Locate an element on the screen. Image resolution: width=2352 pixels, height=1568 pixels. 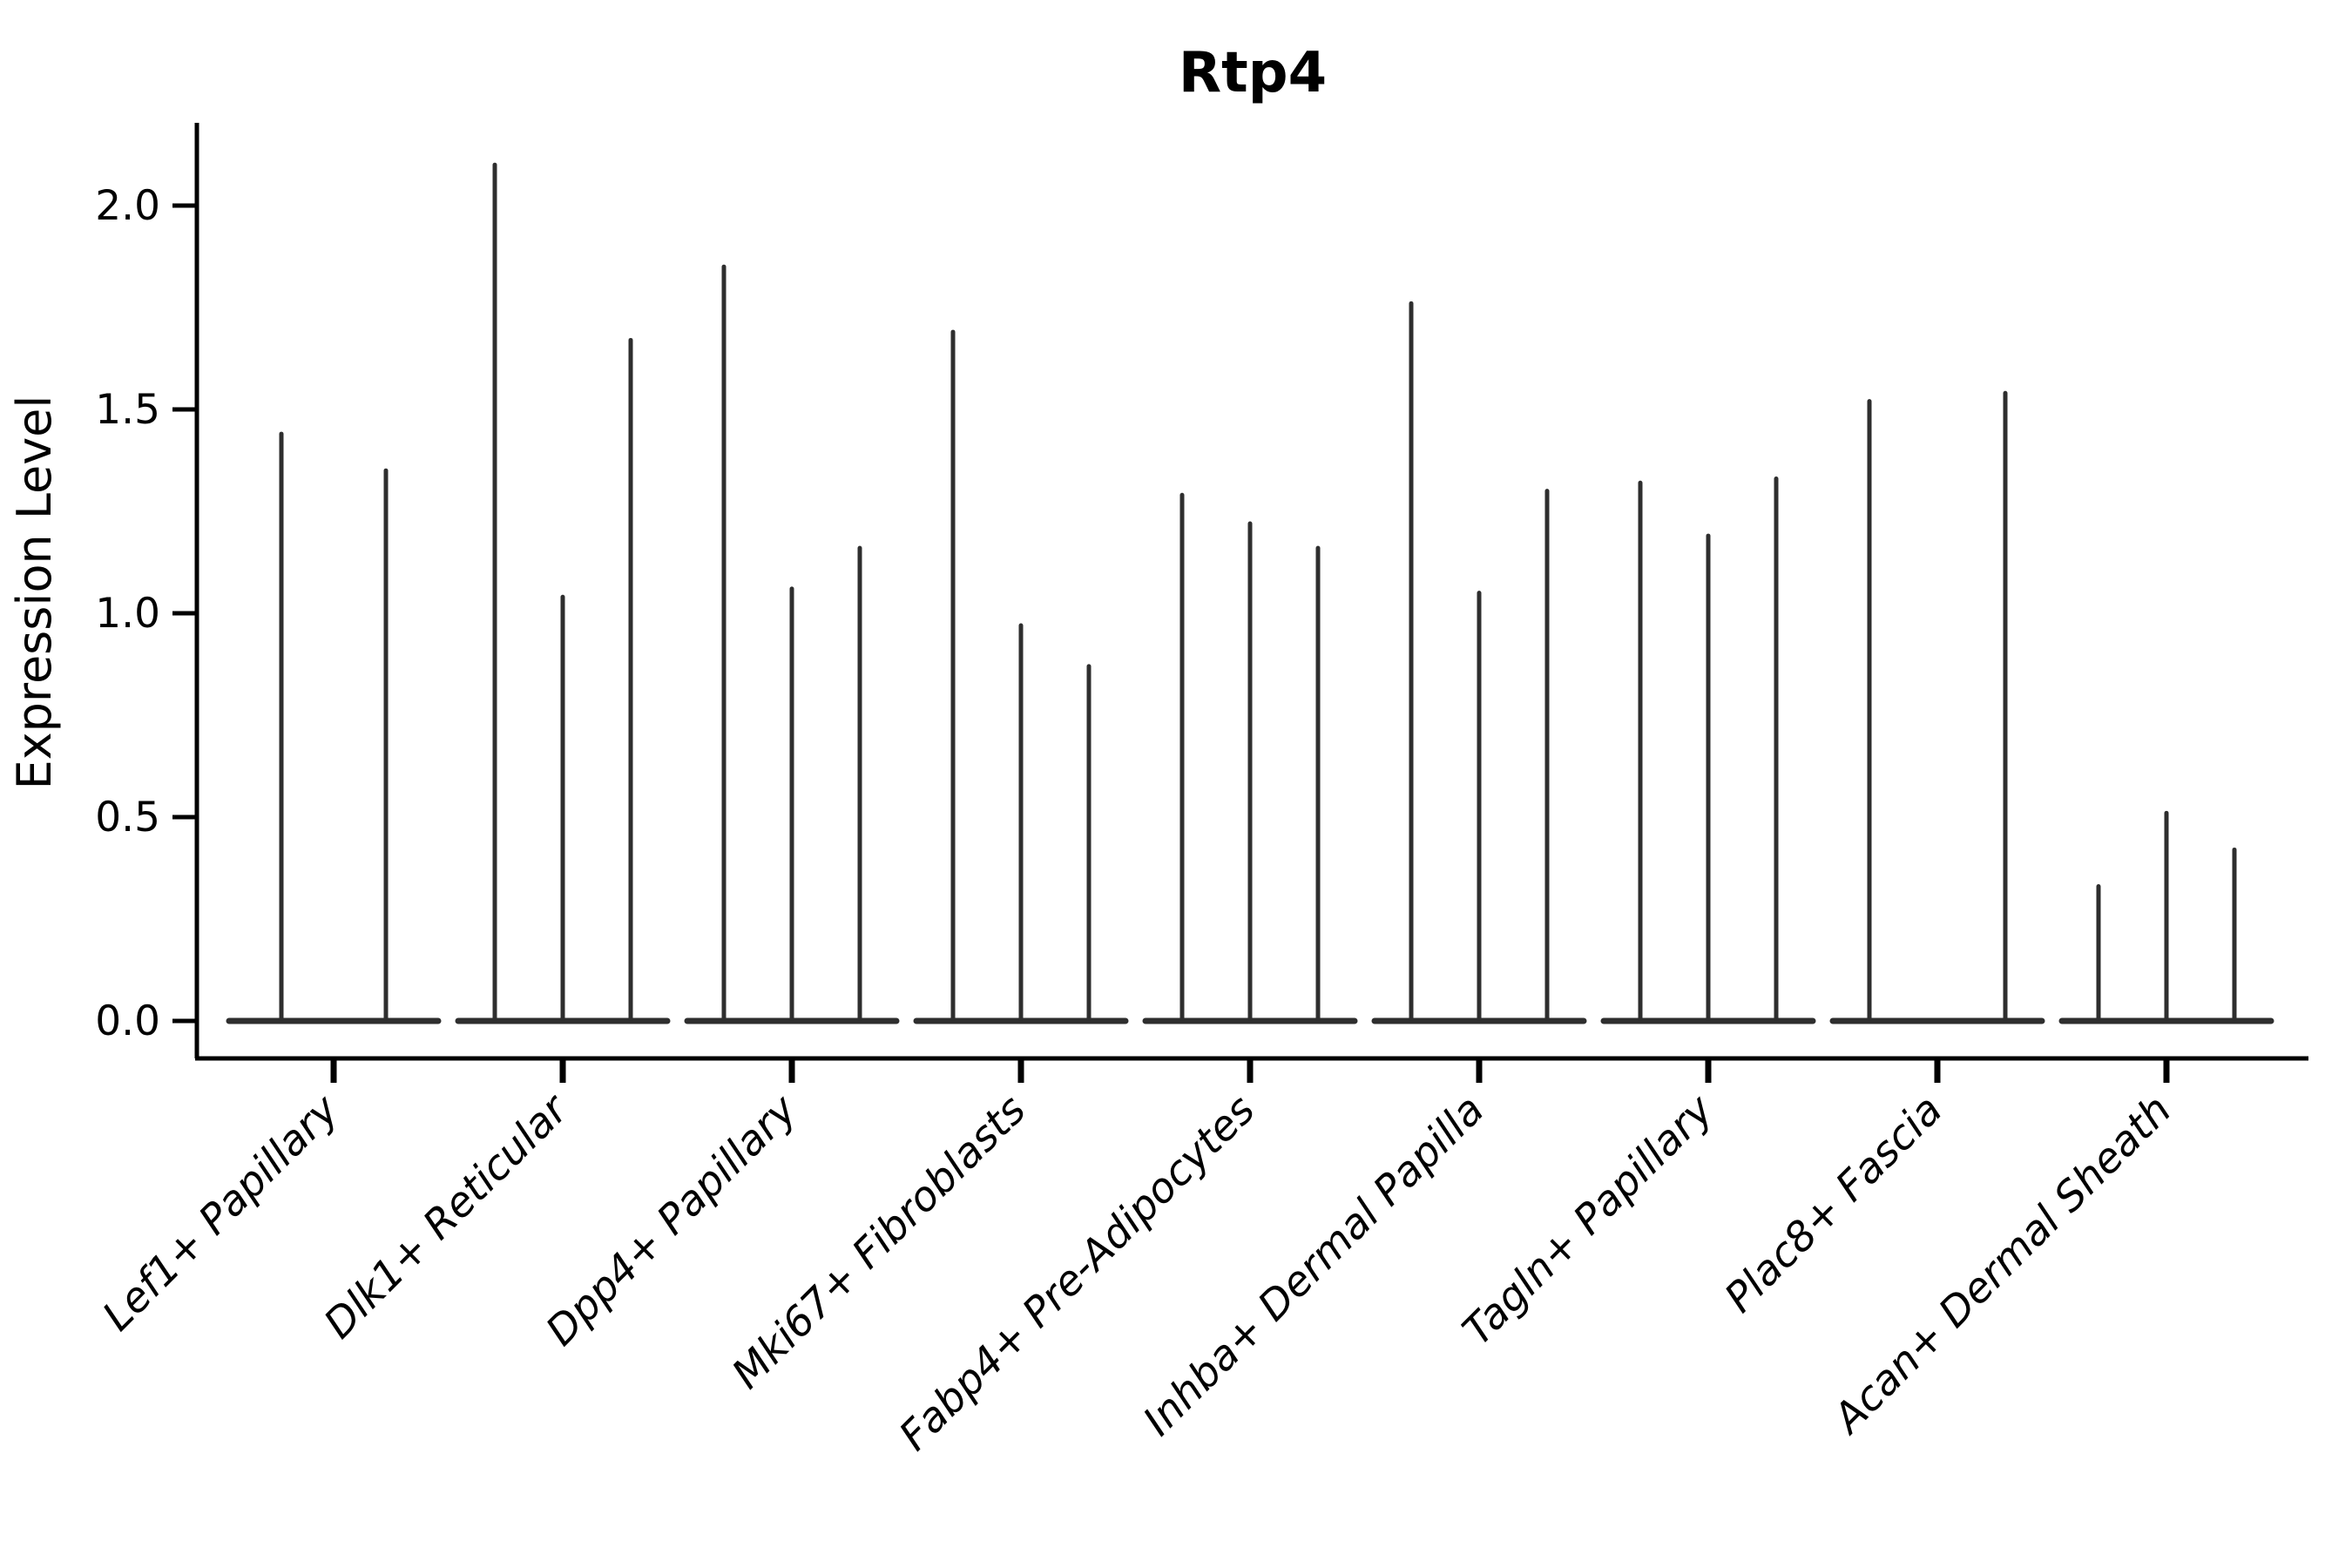
x-tick-label: Dpp4+ Papillary is located at coordinates (672, 1220).